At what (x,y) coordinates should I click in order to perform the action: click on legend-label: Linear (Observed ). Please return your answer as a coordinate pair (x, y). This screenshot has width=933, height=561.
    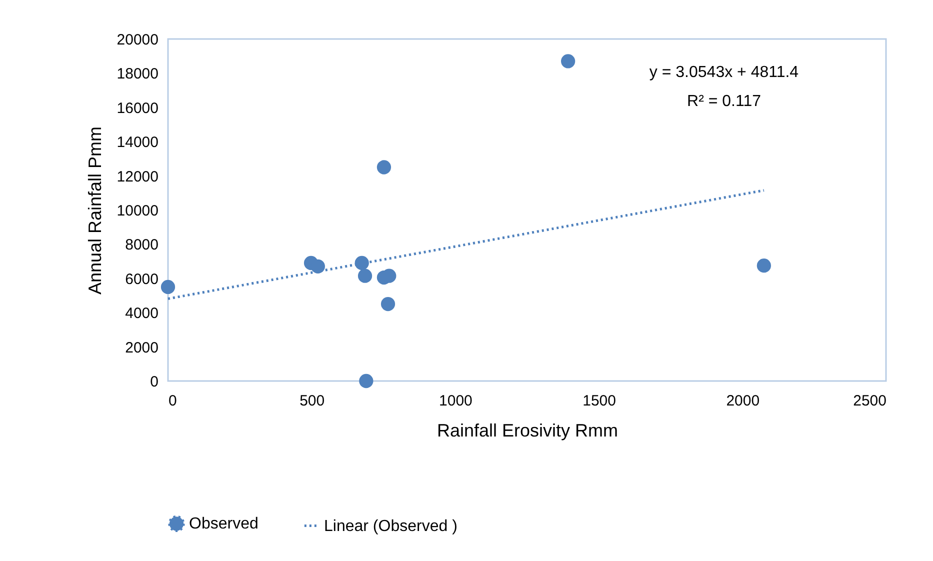
    Looking at the image, I should click on (391, 526).